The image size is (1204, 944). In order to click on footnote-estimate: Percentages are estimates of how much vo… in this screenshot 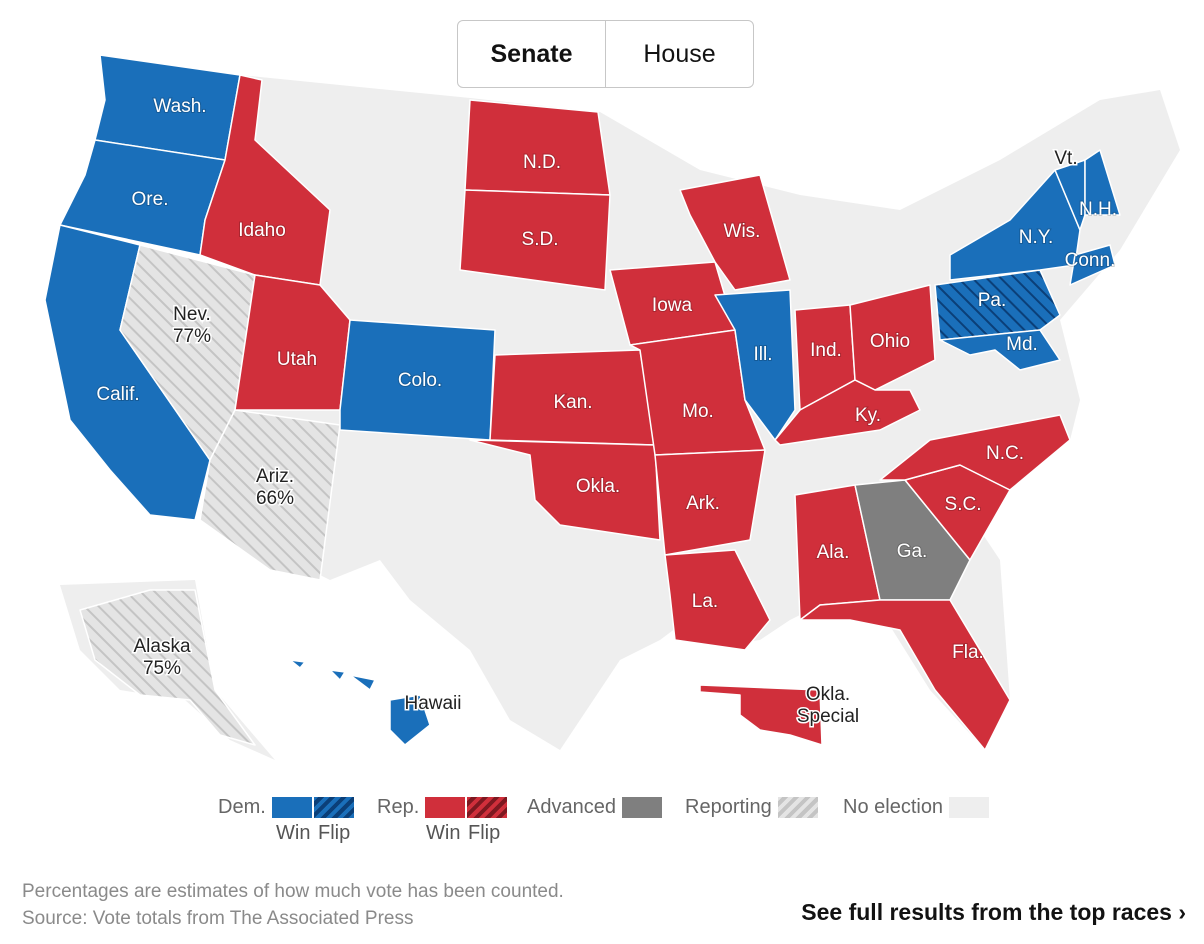, I will do `click(293, 891)`.